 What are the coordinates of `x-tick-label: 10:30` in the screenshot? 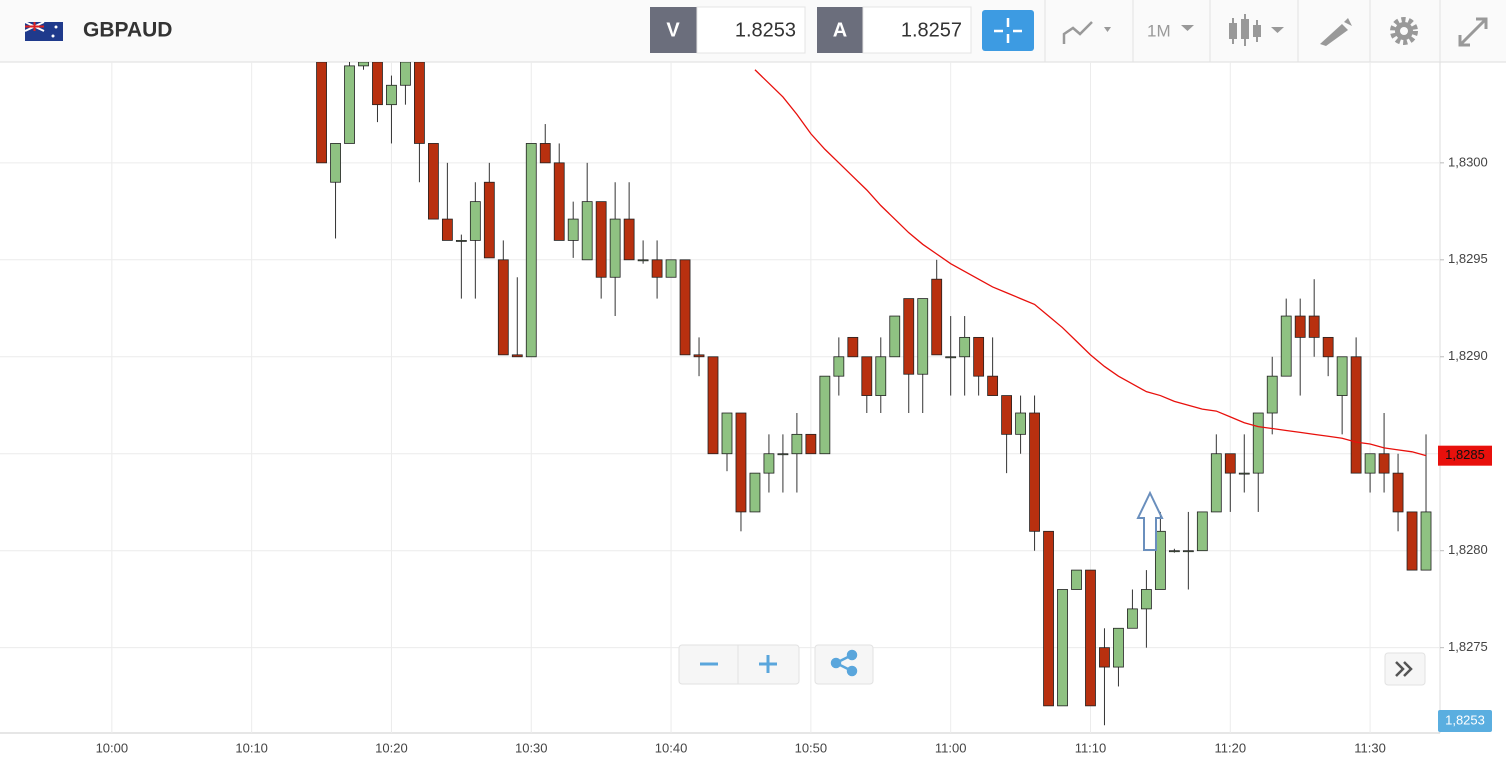 It's located at (531, 747).